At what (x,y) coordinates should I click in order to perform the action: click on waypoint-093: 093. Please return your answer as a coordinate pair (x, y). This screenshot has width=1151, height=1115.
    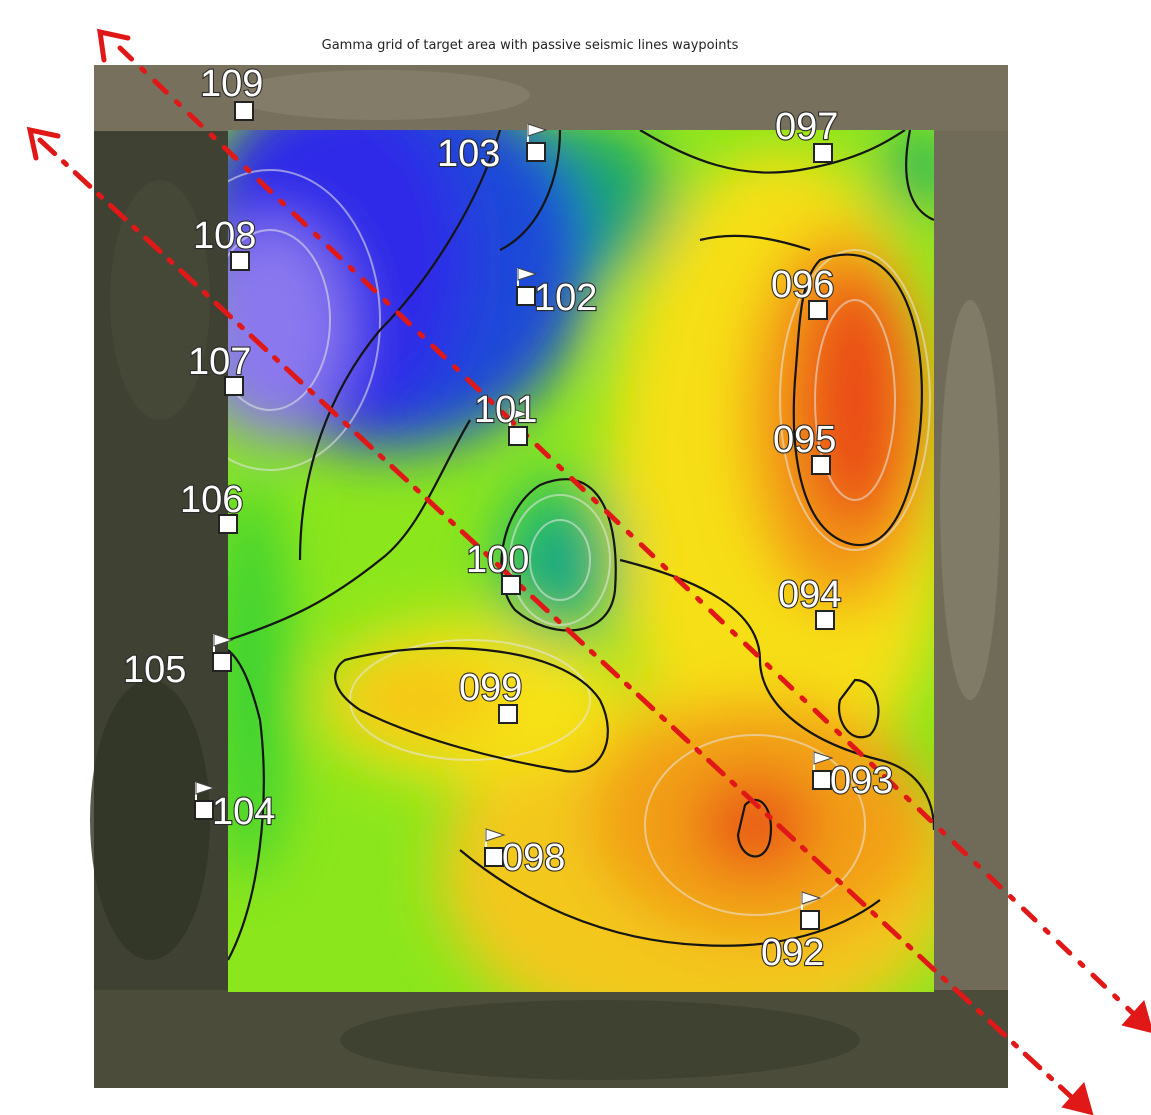
    Looking at the image, I should click on (853, 777).